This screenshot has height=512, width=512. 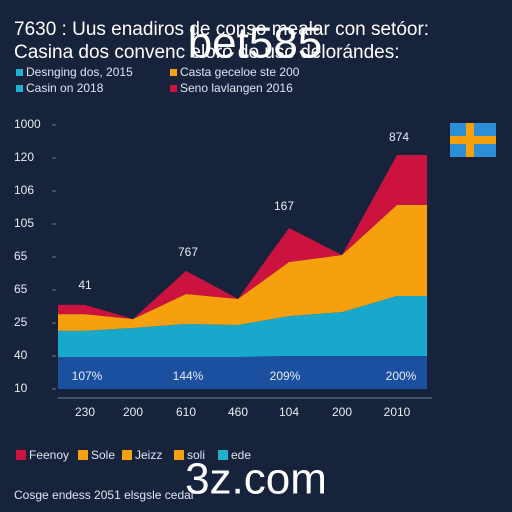 What do you see at coordinates (21, 388) in the screenshot?
I see `y-tick-label: 10` at bounding box center [21, 388].